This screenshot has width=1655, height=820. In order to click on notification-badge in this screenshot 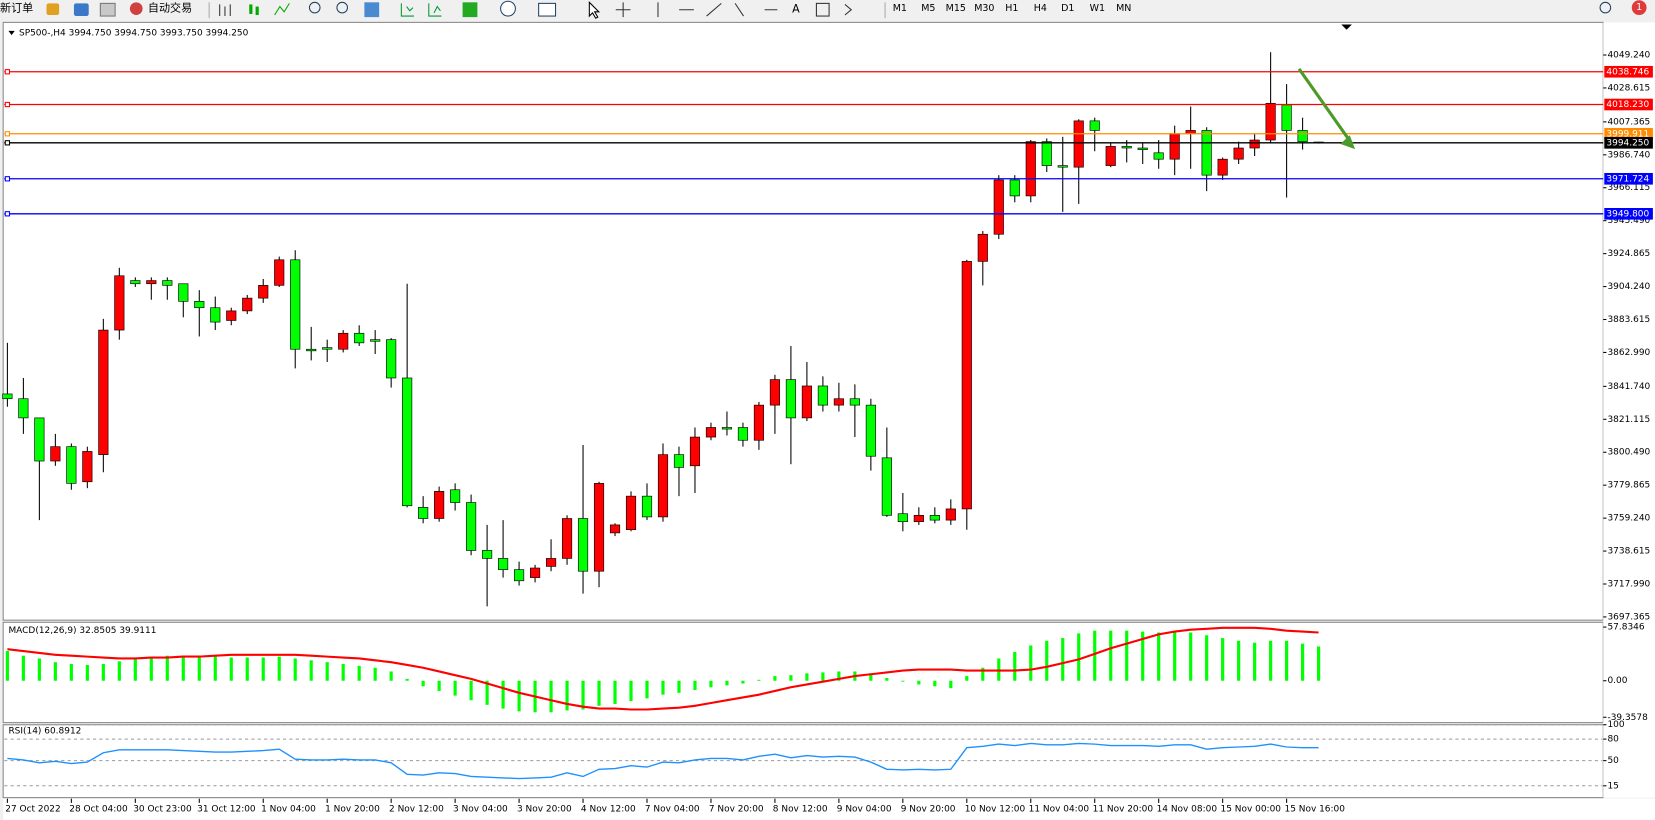, I will do `click(1639, 7)`.